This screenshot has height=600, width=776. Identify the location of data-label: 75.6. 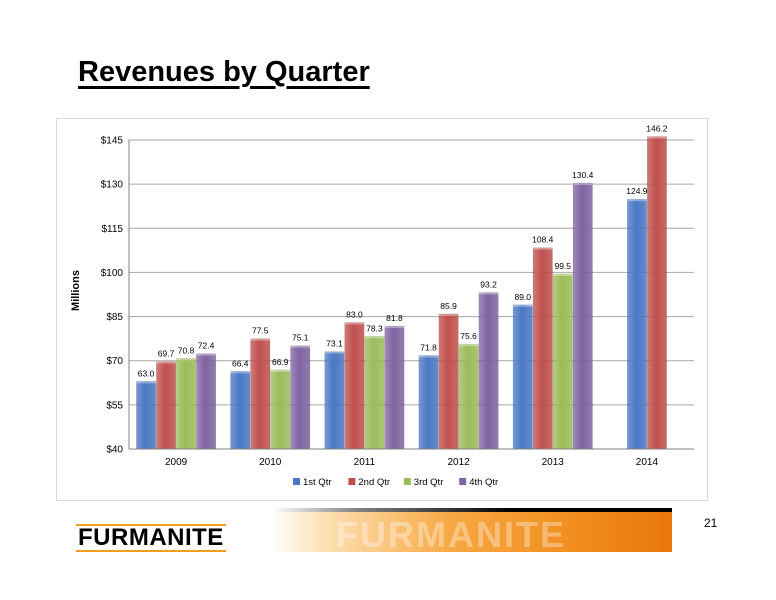
(468, 336).